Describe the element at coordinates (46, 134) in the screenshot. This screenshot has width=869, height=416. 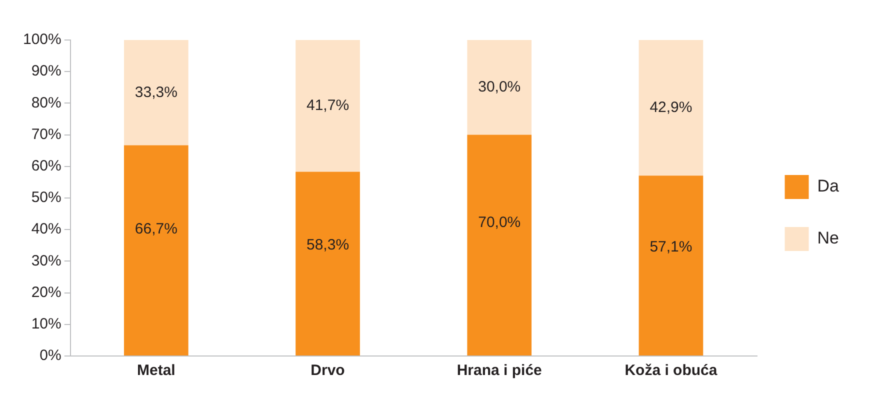
I see `y-tick-label: 70%` at that location.